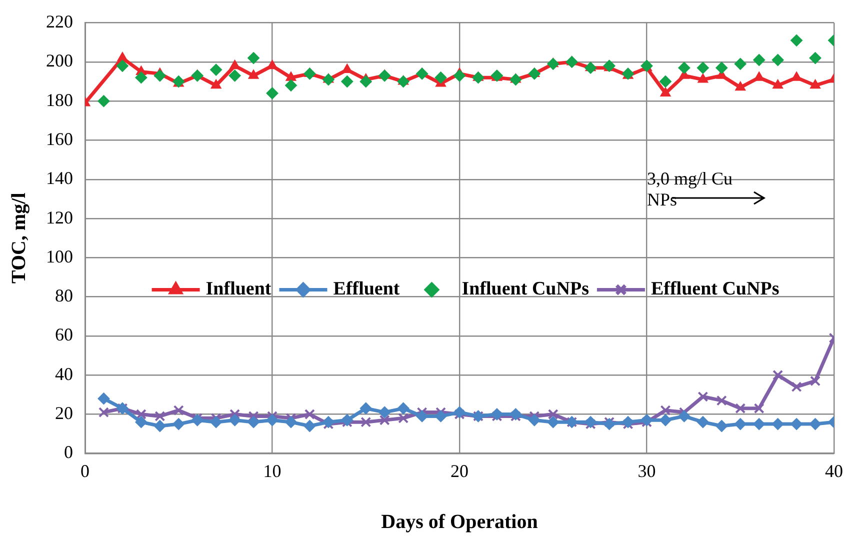  Describe the element at coordinates (64, 374) in the screenshot. I see `y-tick-label: 40` at that location.